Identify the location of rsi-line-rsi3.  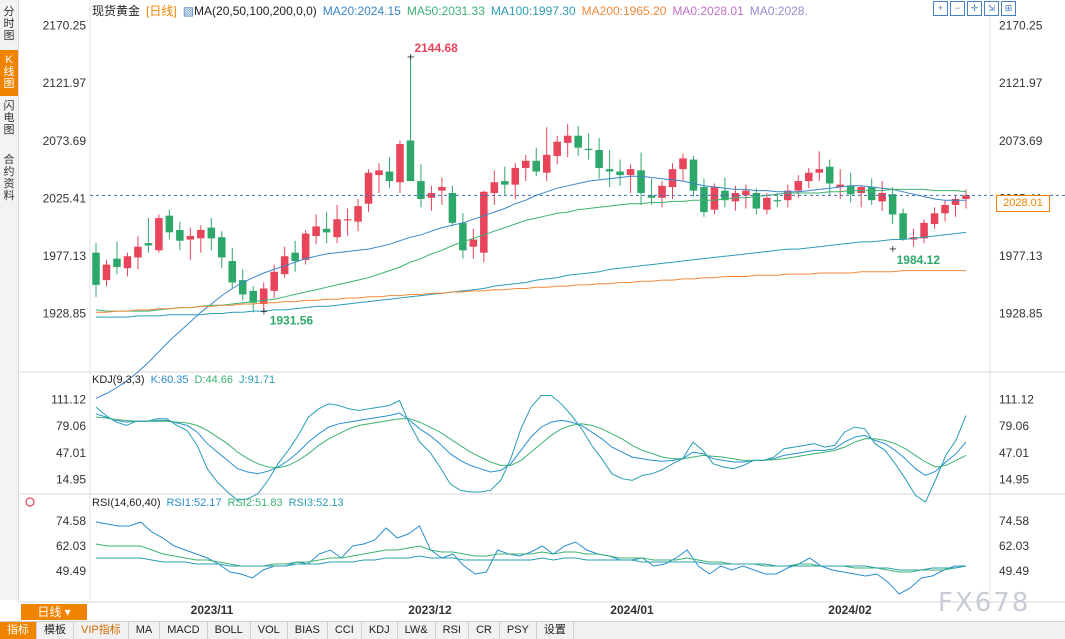
(531, 563).